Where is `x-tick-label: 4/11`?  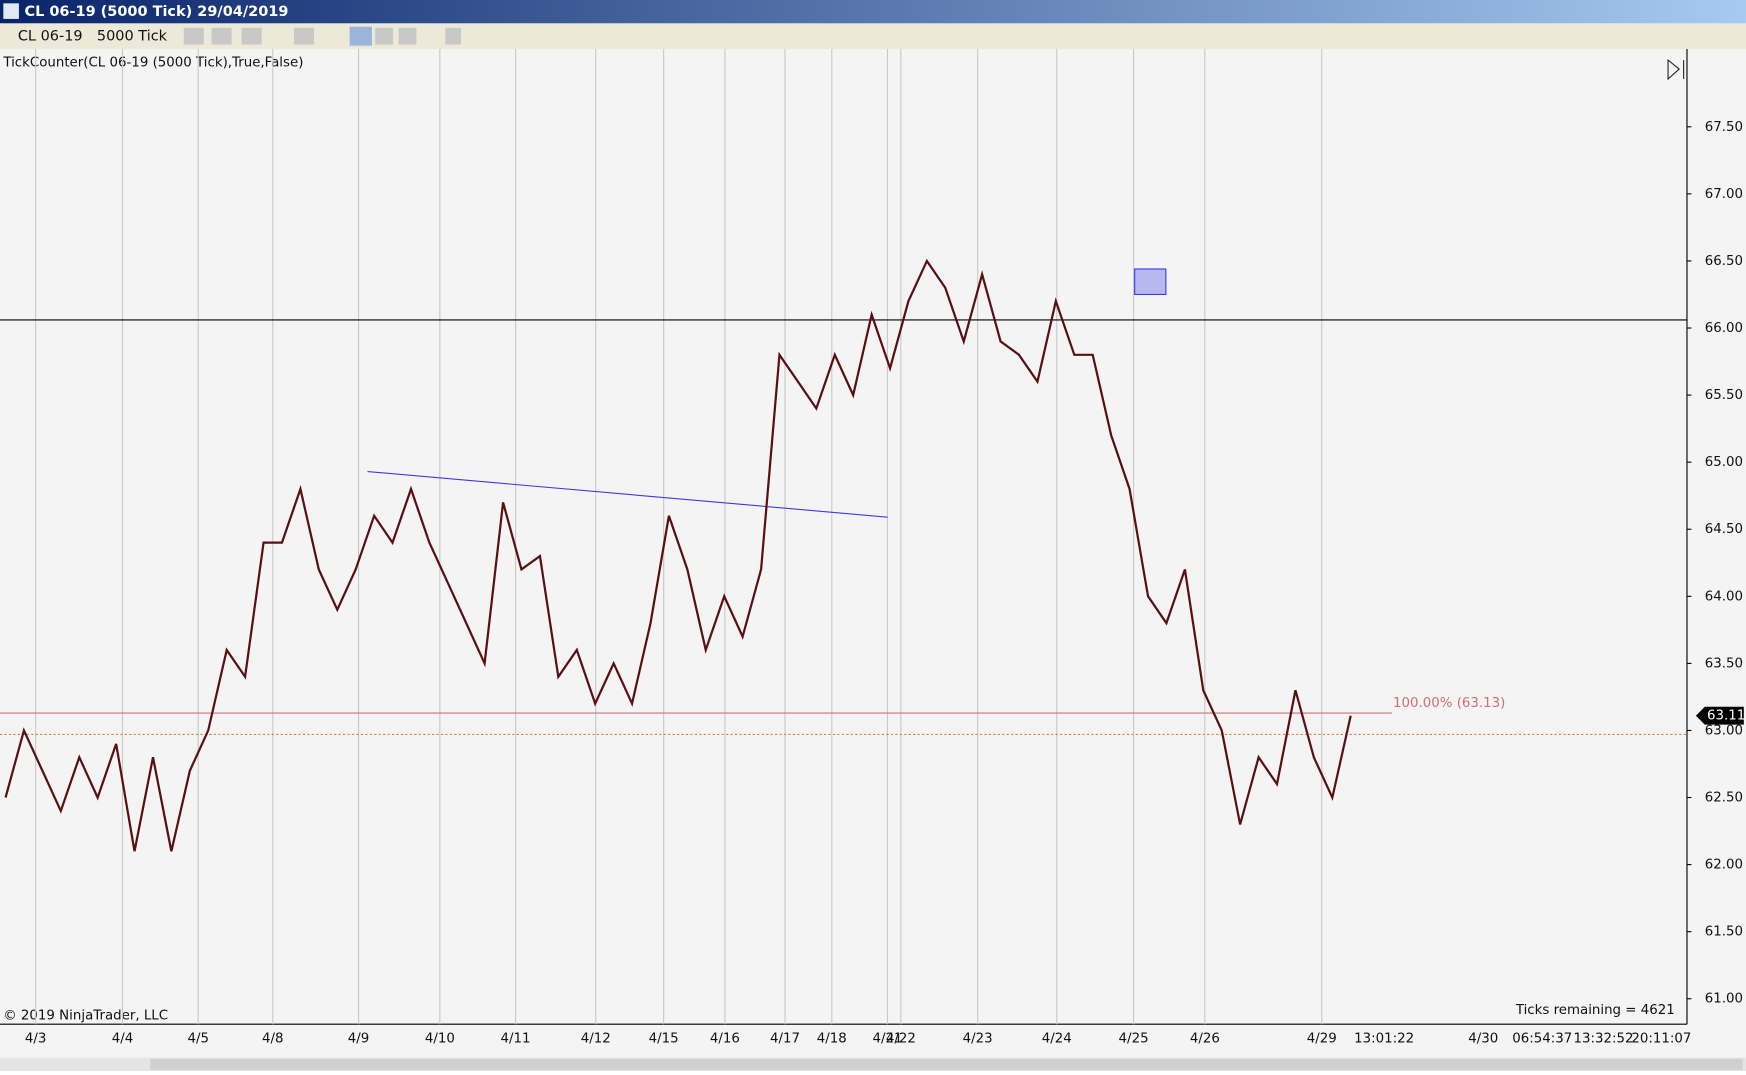 x-tick-label: 4/11 is located at coordinates (516, 1039).